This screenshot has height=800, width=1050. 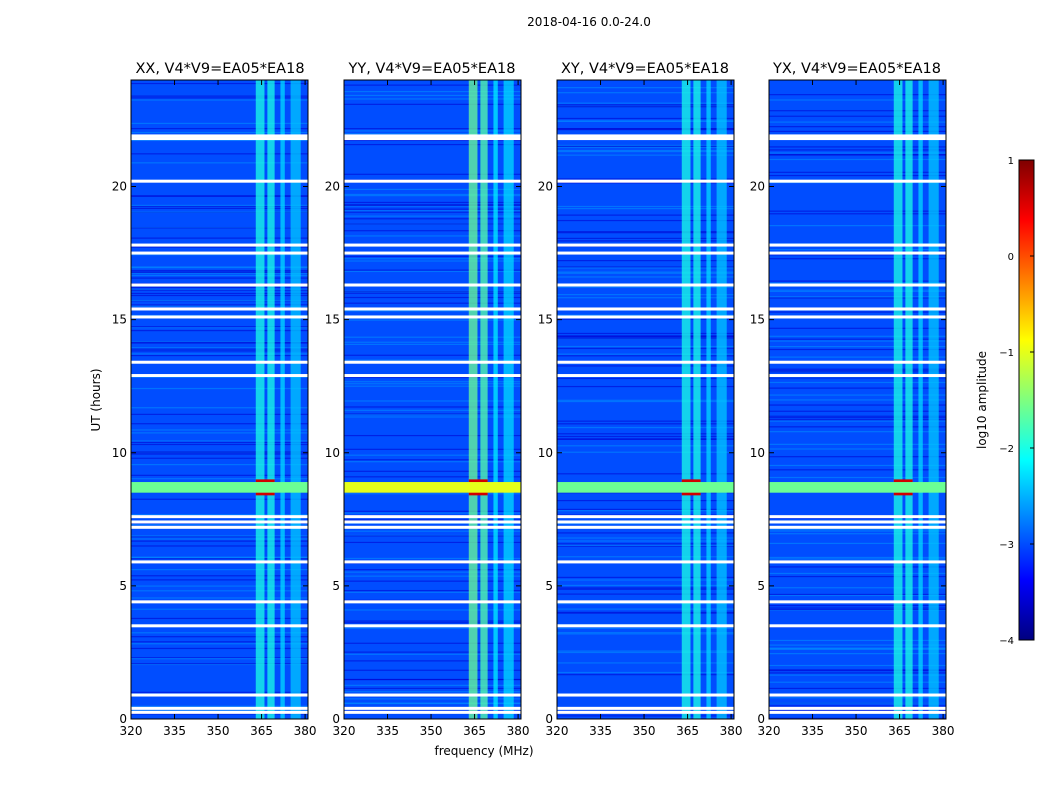 What do you see at coordinates (1006, 545) in the screenshot?
I see `colorbar-tick-label: −3` at bounding box center [1006, 545].